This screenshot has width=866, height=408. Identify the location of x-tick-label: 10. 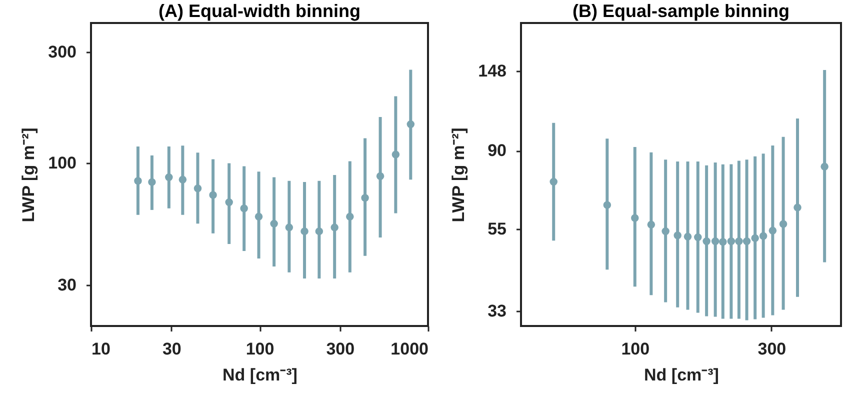
(101, 349).